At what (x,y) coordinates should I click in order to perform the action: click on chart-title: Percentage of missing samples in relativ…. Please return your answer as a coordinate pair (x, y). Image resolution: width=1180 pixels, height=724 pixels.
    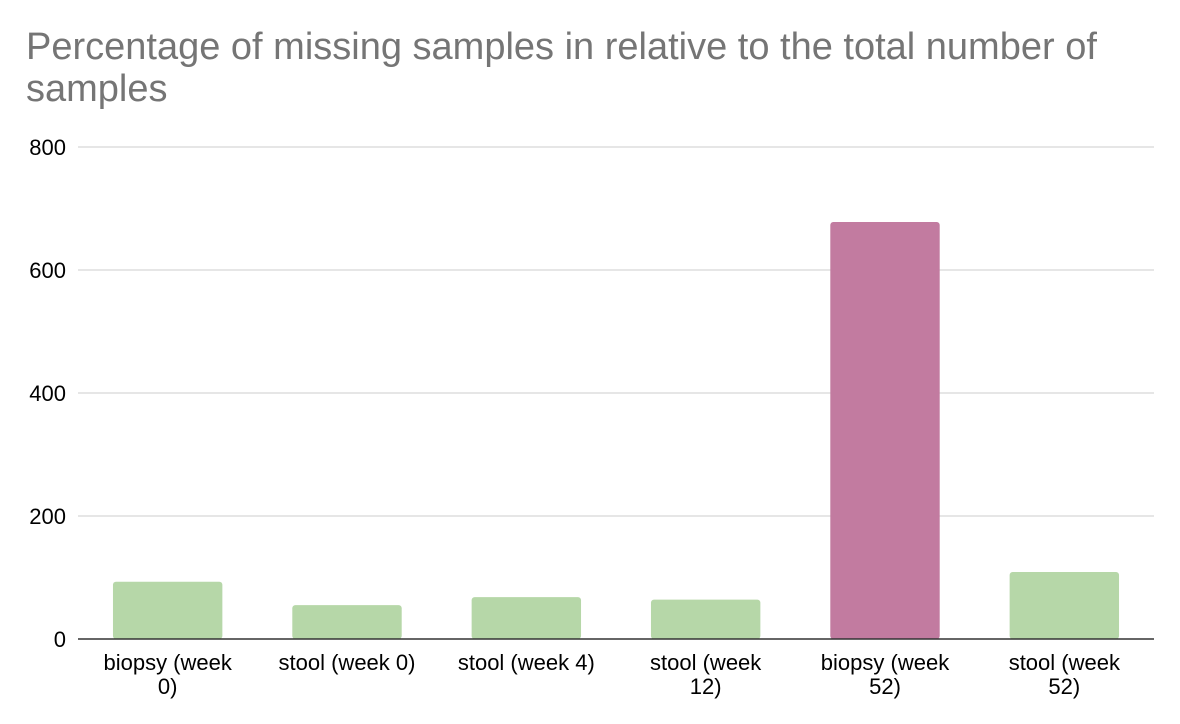
    Looking at the image, I should click on (561, 68).